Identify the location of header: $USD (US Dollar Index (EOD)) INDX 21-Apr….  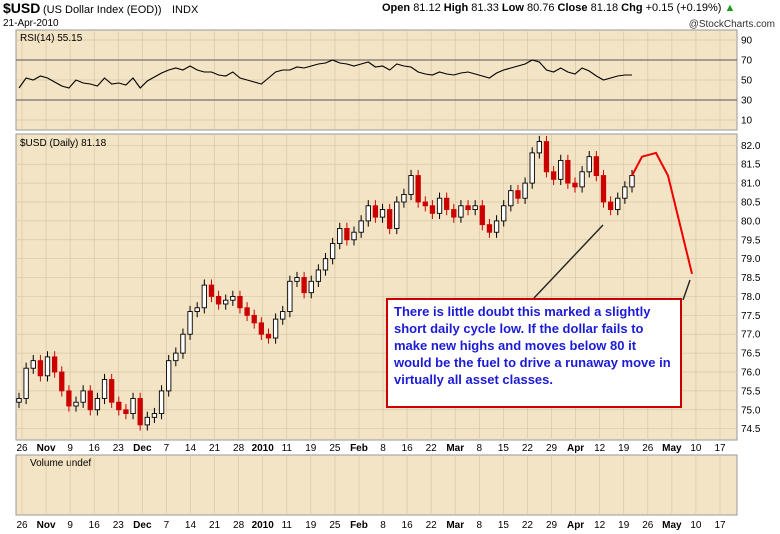
(389, 15).